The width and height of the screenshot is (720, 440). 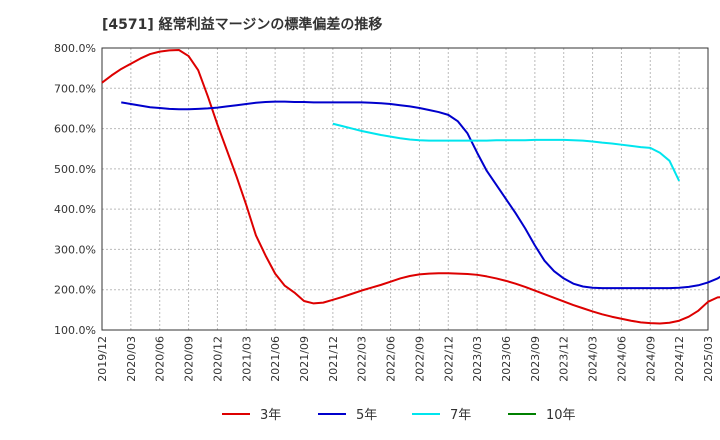 What do you see at coordinates (270, 415) in the screenshot?
I see `legend-label: 3年` at bounding box center [270, 415].